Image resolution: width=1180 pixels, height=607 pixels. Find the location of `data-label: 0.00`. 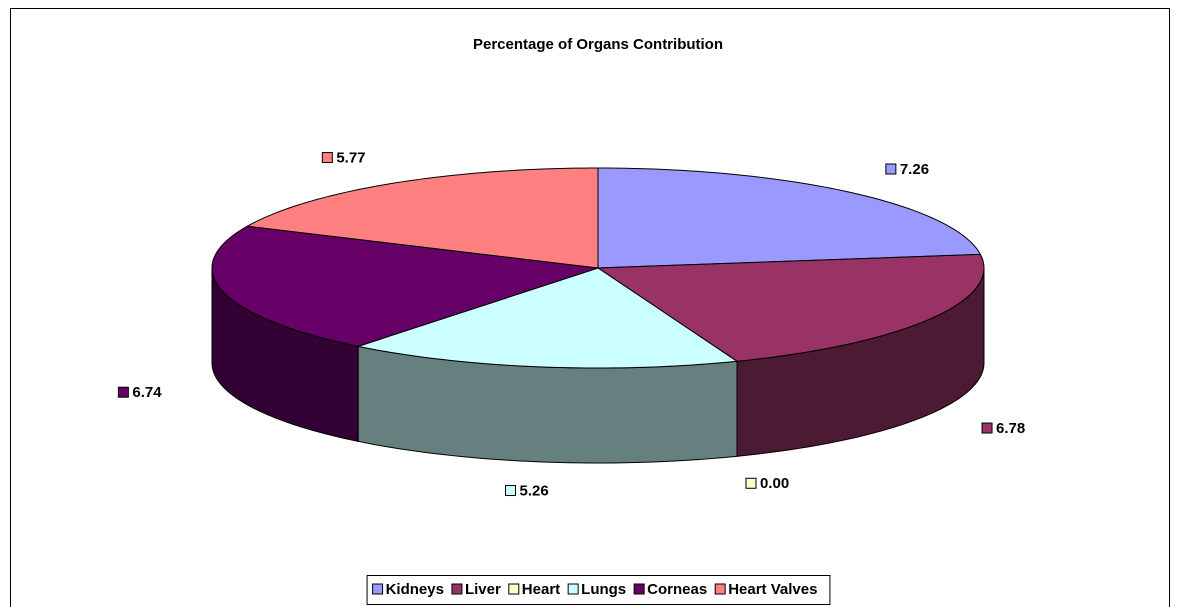

data-label: 0.00 is located at coordinates (774, 483).